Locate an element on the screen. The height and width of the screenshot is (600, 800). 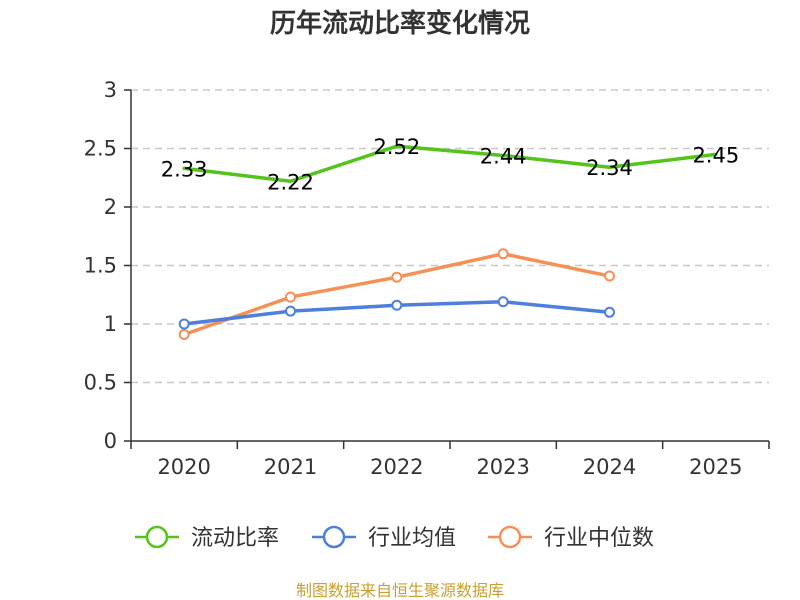
data-labels: 2.33 2.22 2.52 2.44 2.34 2.45 is located at coordinates (450, 164).